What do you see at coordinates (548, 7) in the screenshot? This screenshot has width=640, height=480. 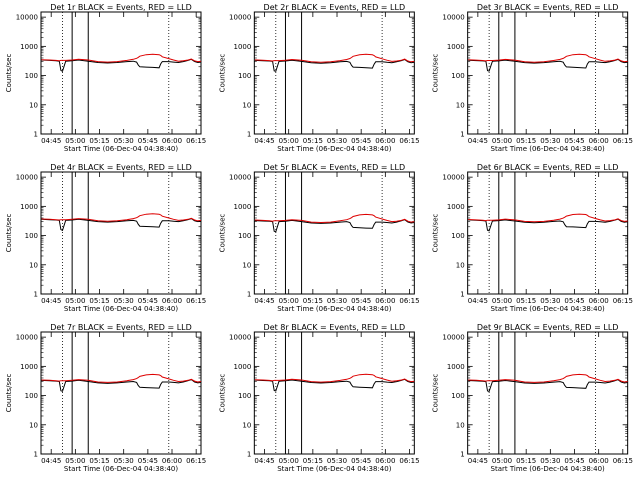 I see `panel-title: Det 3r BLACK = Events, RED = LLD` at bounding box center [548, 7].